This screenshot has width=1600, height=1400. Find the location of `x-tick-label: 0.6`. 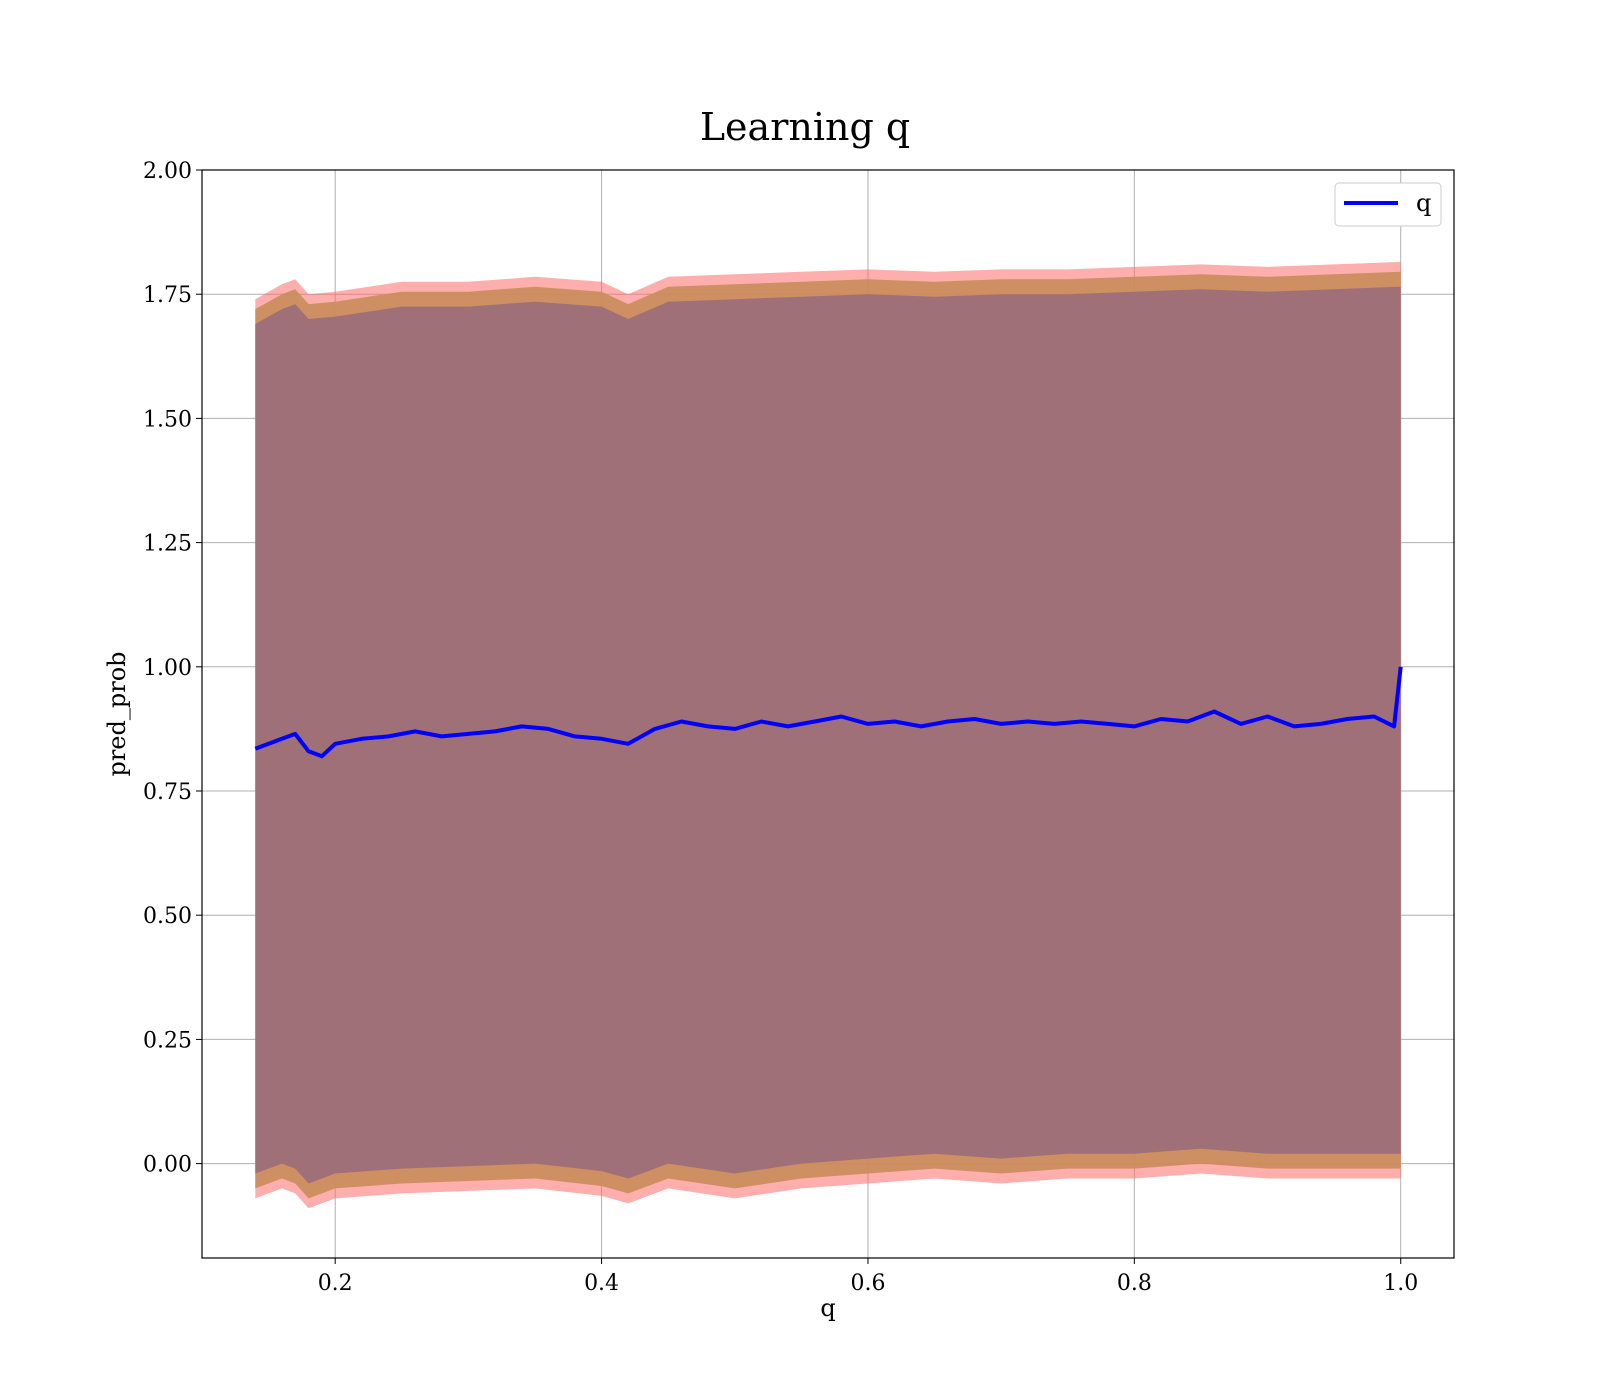

x-tick-label: 0.6 is located at coordinates (867, 1283).